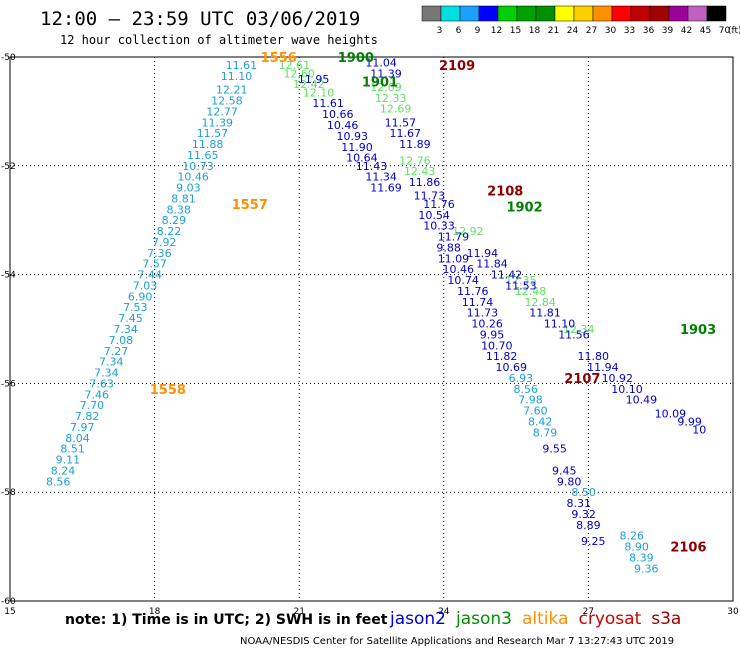 The image size is (740, 650). What do you see at coordinates (554, 449) in the screenshot?
I see `swh-value-label: 9.55` at bounding box center [554, 449].